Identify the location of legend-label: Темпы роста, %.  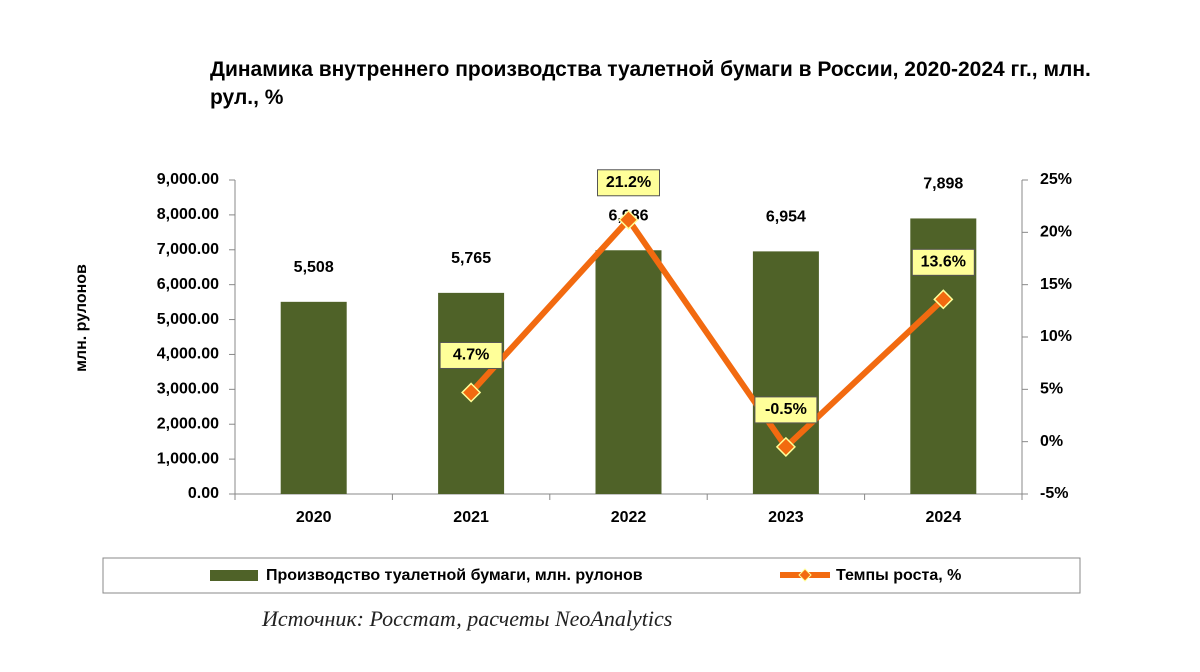
(898, 575).